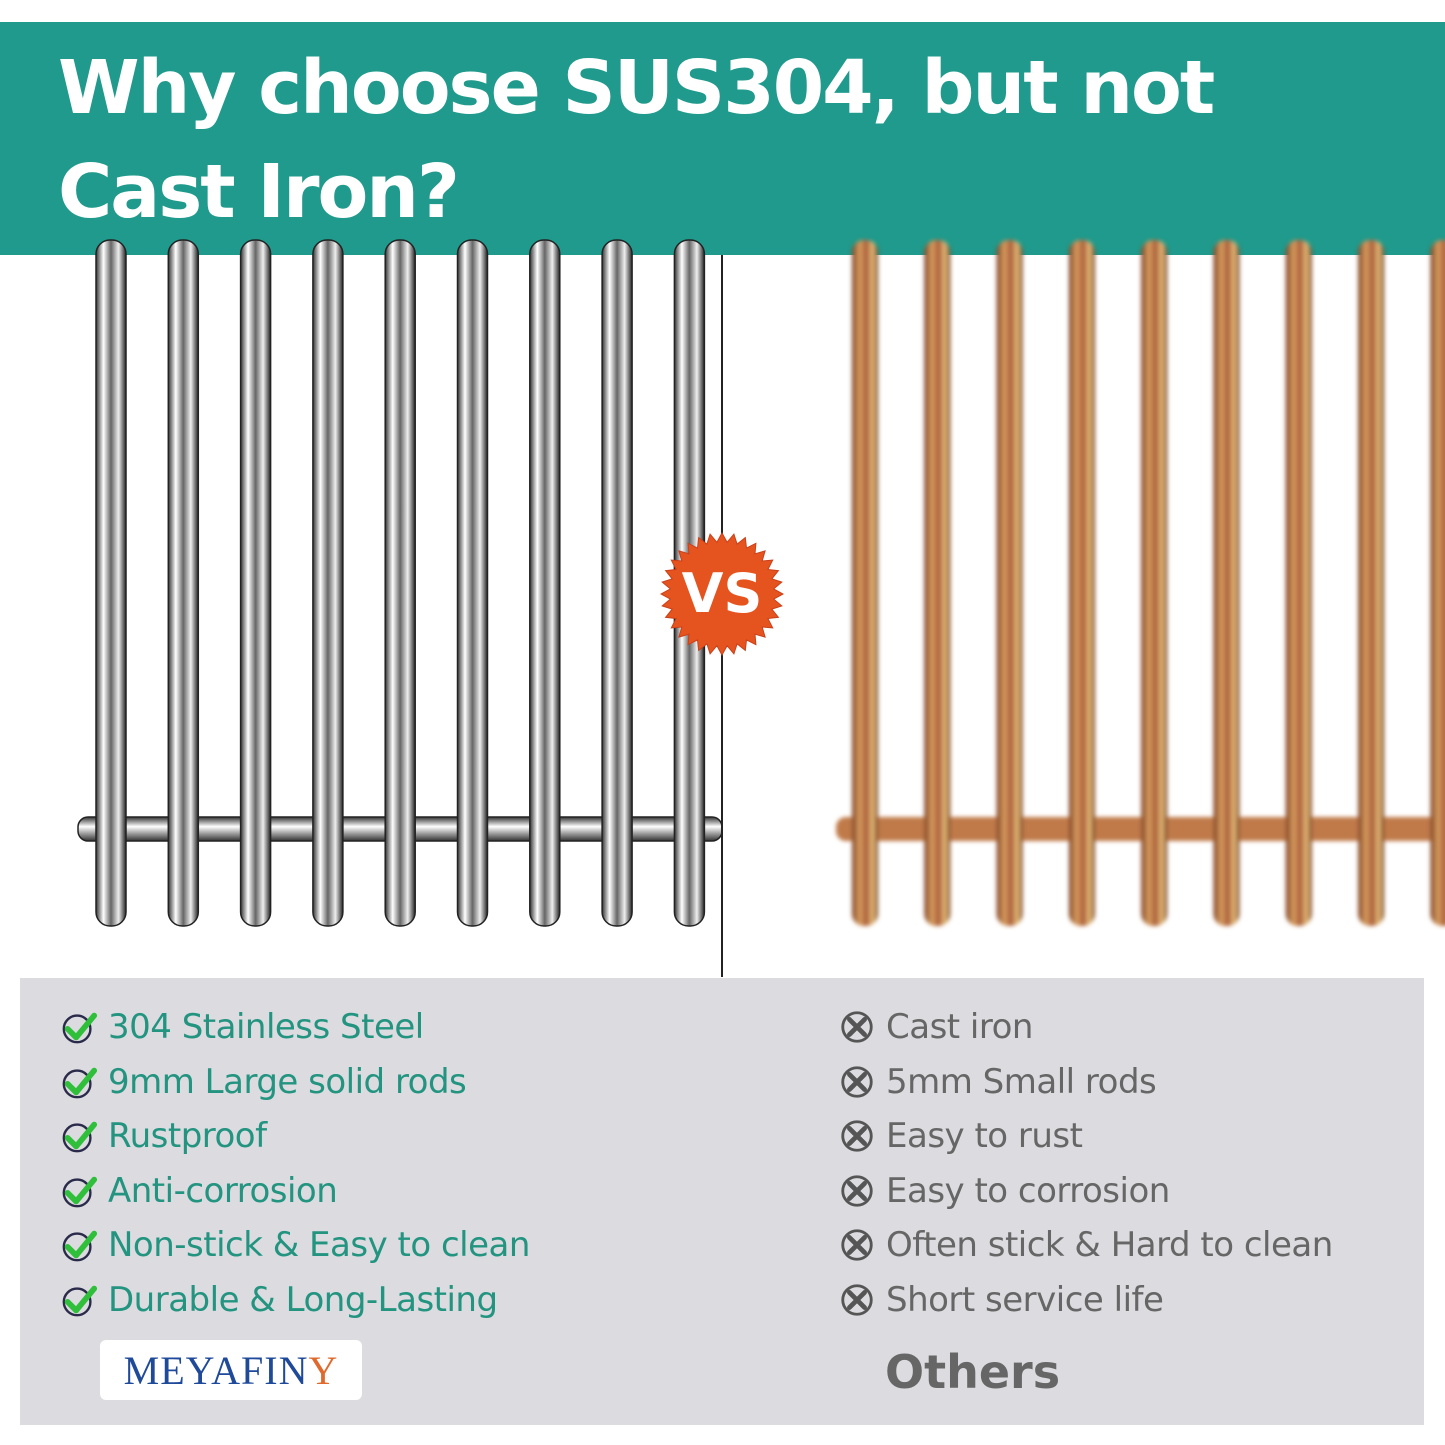  I want to click on list-item: Easy to rust, so click(1085, 1136).